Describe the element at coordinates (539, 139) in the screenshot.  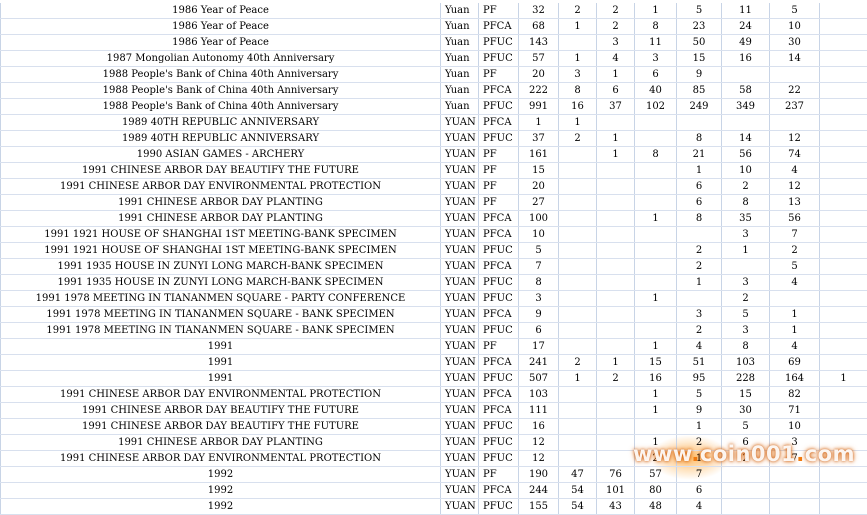
I see `total-count-cell: 37` at that location.